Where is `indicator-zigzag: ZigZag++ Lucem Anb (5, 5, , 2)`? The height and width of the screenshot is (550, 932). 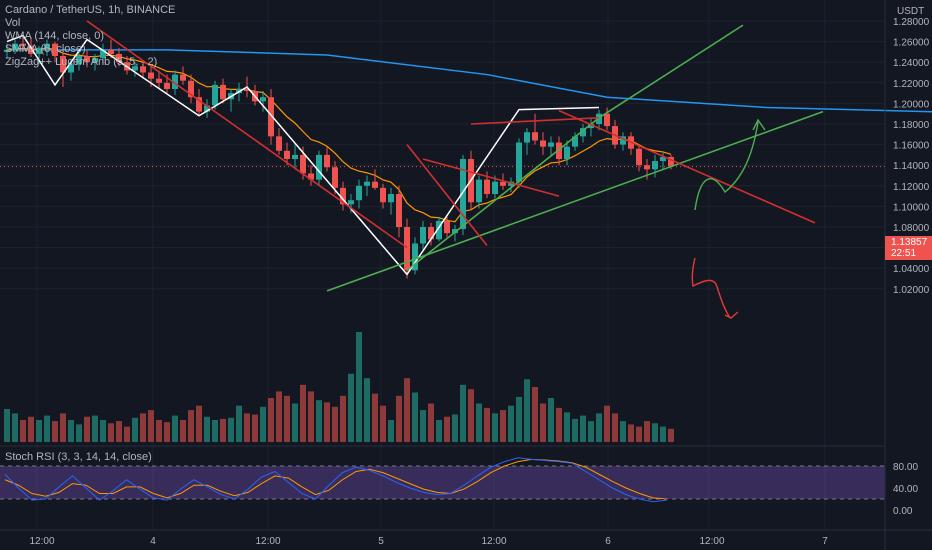
indicator-zigzag: ZigZag++ Lucem Anb (5, 5, , 2) is located at coordinates (81, 62).